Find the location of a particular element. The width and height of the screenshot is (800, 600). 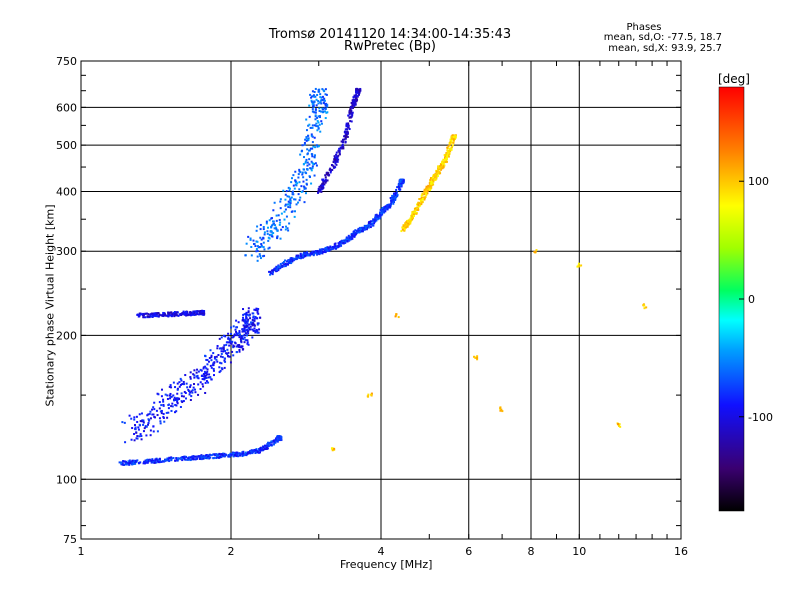

colorbar-tick-label: 0 is located at coordinates (751, 299).